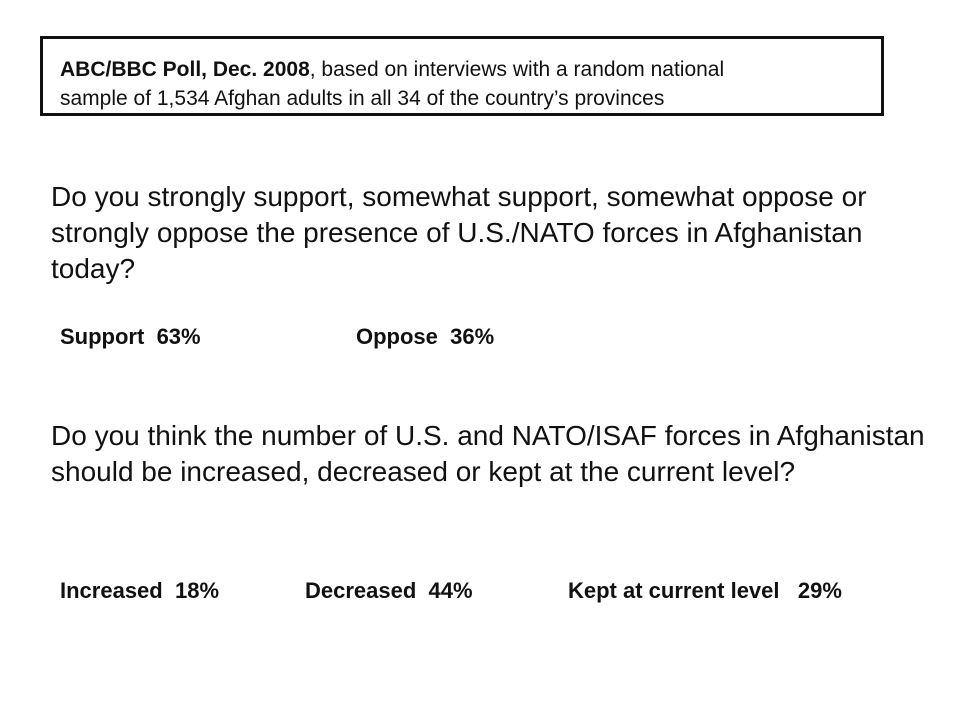  What do you see at coordinates (674, 590) in the screenshot?
I see `answer-label: Kept at current level` at bounding box center [674, 590].